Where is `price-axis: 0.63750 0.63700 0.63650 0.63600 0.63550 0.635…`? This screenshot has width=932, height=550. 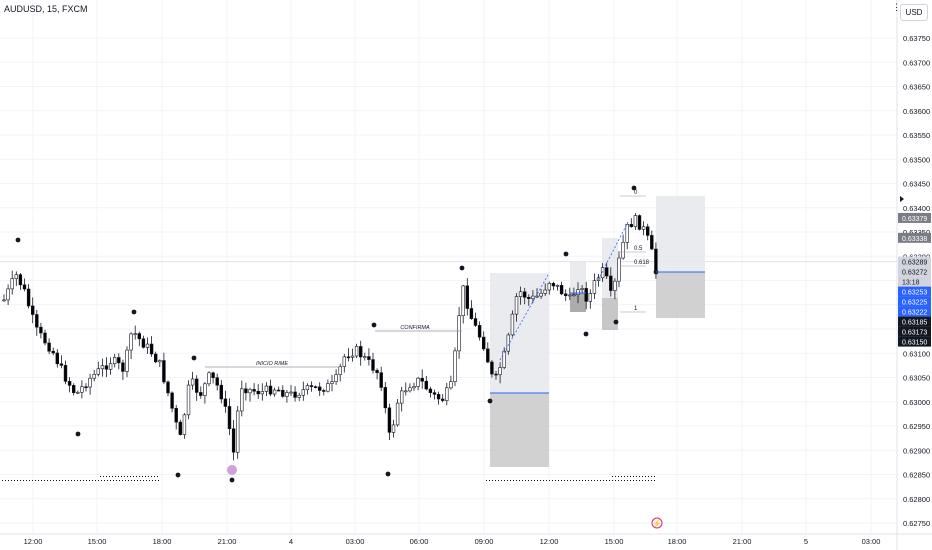
price-axis: 0.63750 0.63700 0.63650 0.63600 0.63550 0.635… is located at coordinates (913, 275).